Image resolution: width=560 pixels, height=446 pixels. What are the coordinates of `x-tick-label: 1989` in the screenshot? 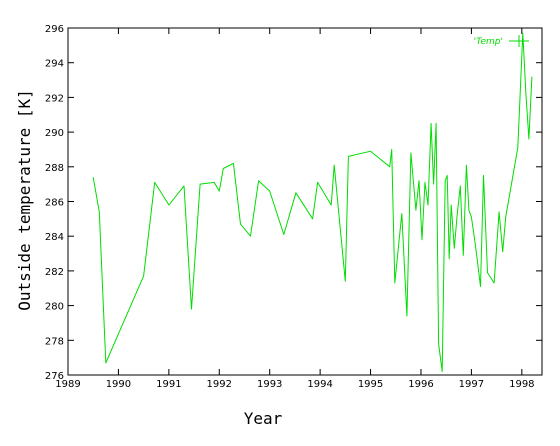 It's located at (67, 384).